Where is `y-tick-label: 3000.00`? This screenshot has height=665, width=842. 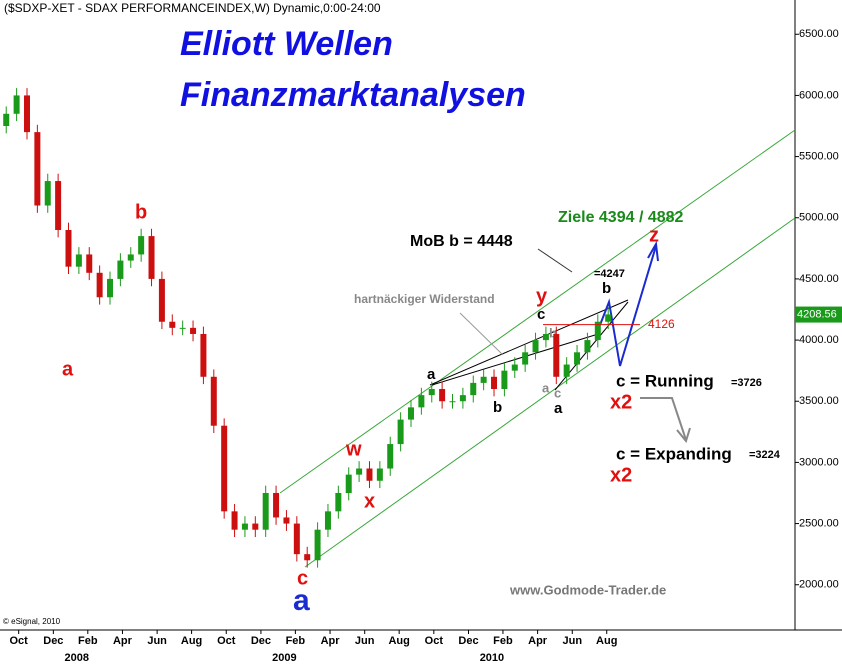
y-tick-label: 3000.00 is located at coordinates (819, 462).